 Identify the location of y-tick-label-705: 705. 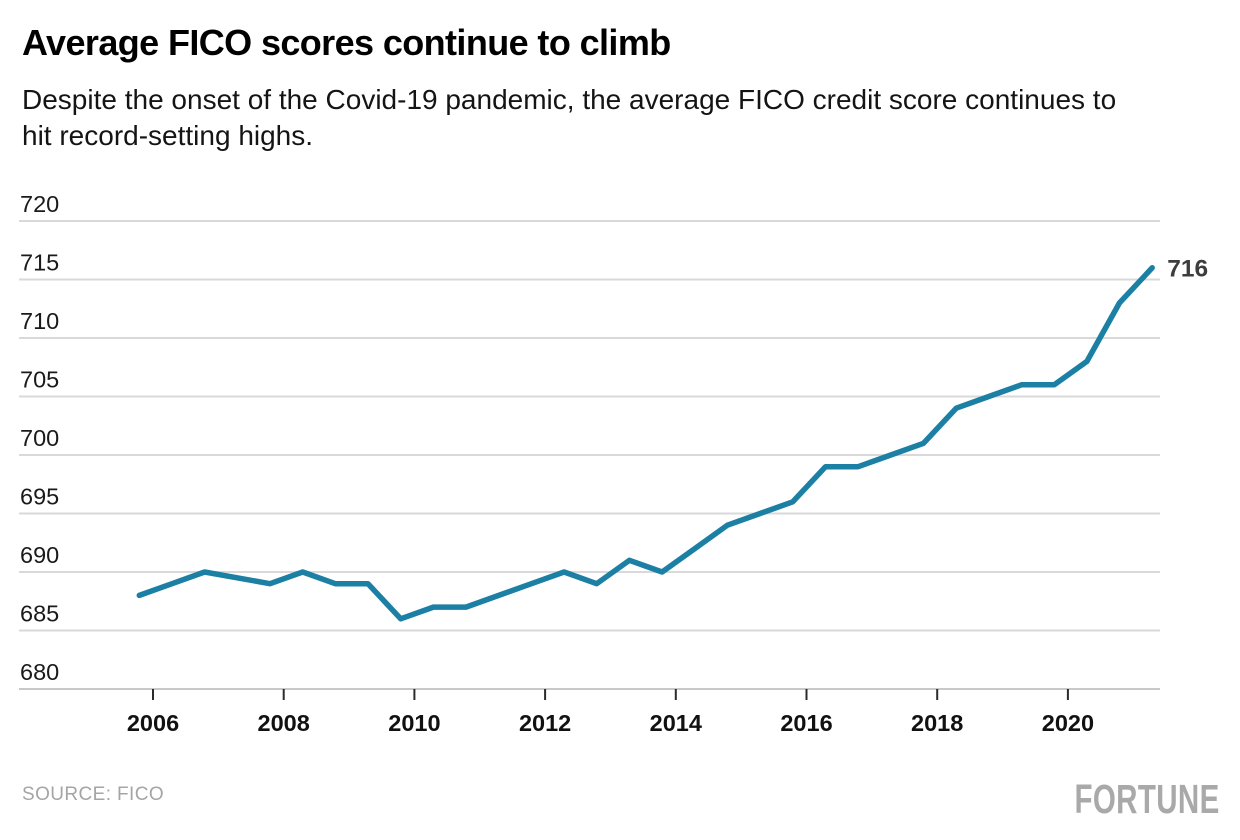
(39, 380).